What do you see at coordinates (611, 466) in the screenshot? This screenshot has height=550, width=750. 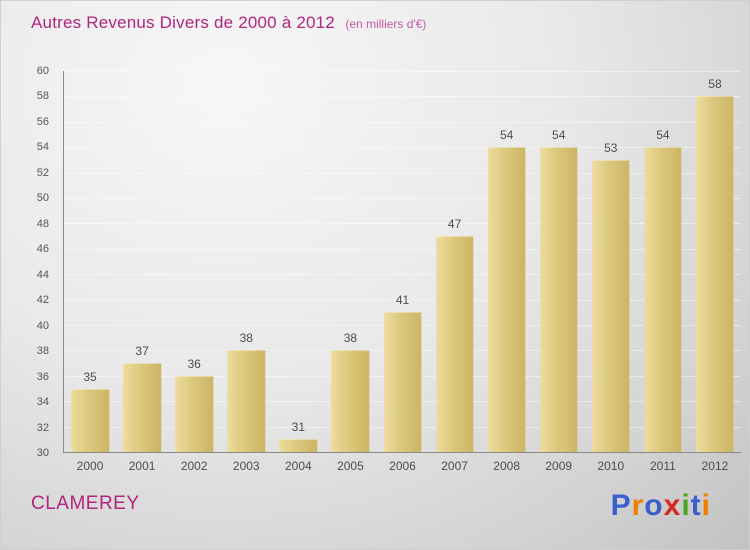 I see `x-tick-label: 2010` at bounding box center [611, 466].